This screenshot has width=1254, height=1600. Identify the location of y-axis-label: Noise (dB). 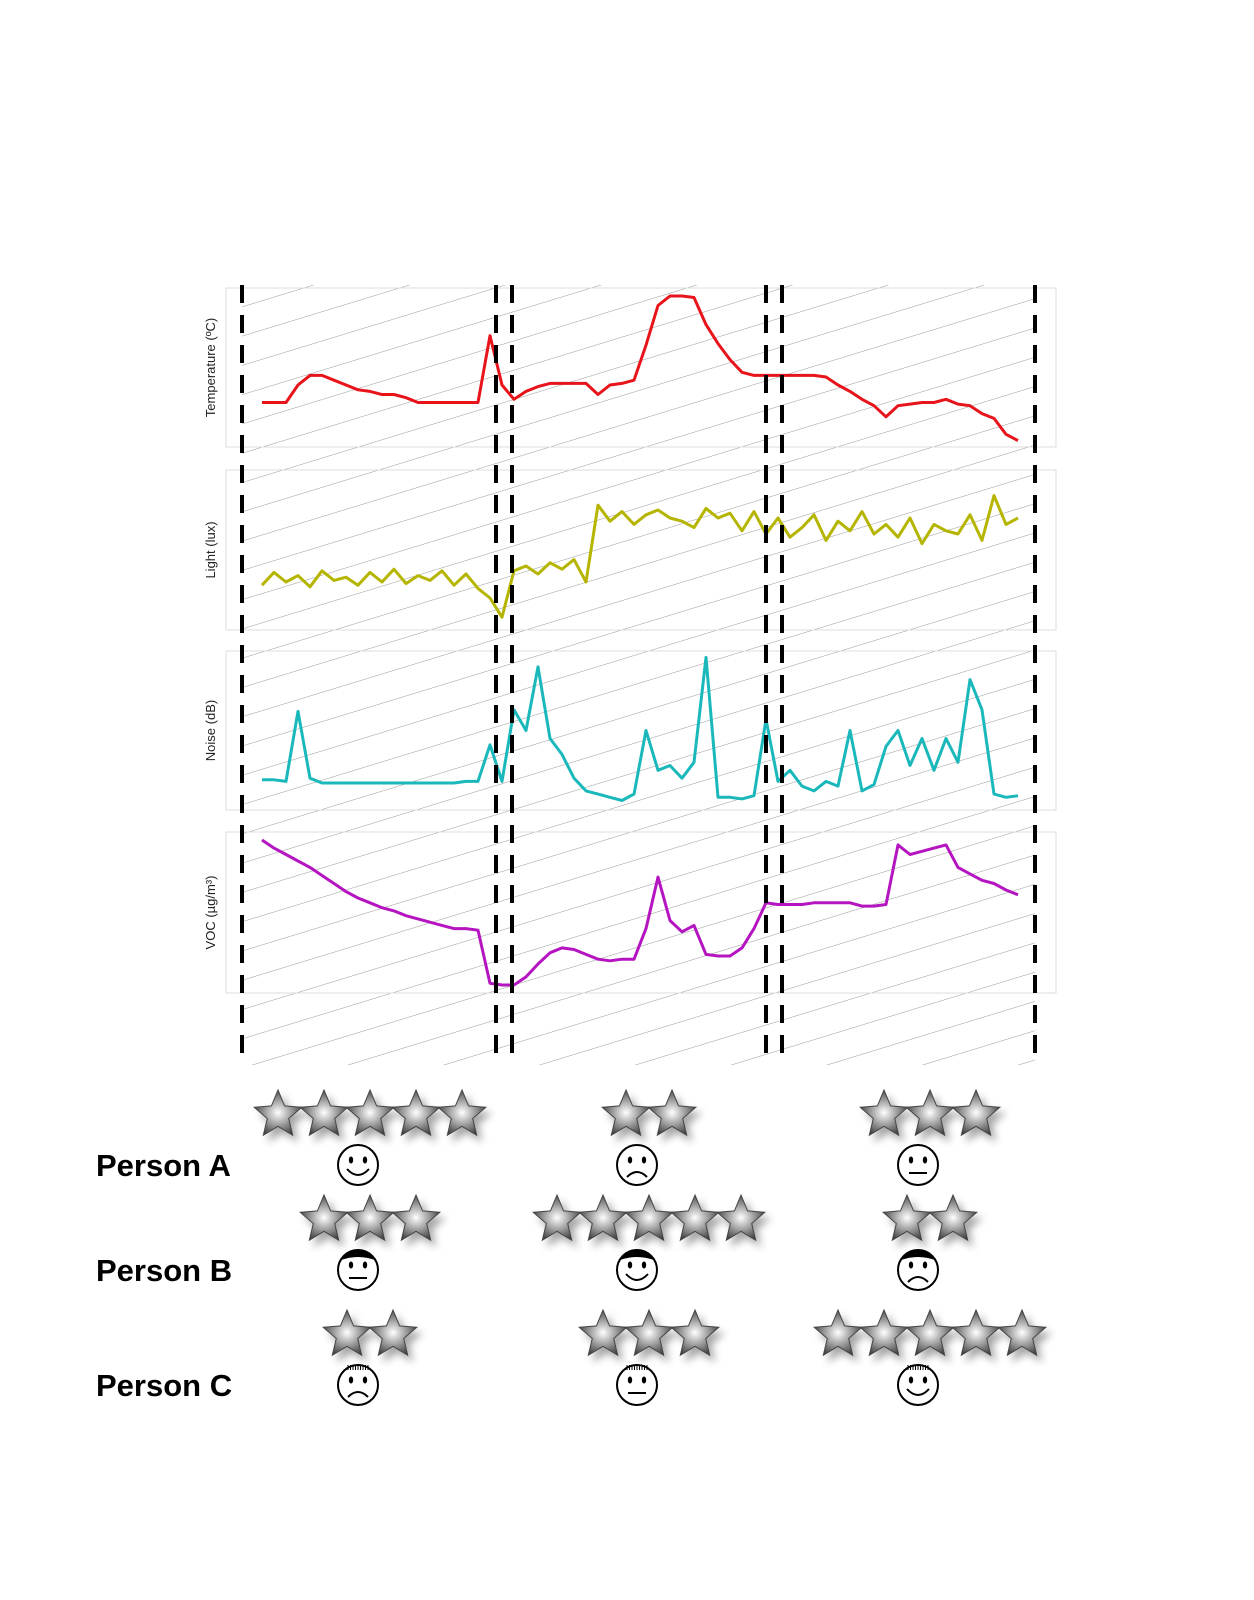
(210, 730).